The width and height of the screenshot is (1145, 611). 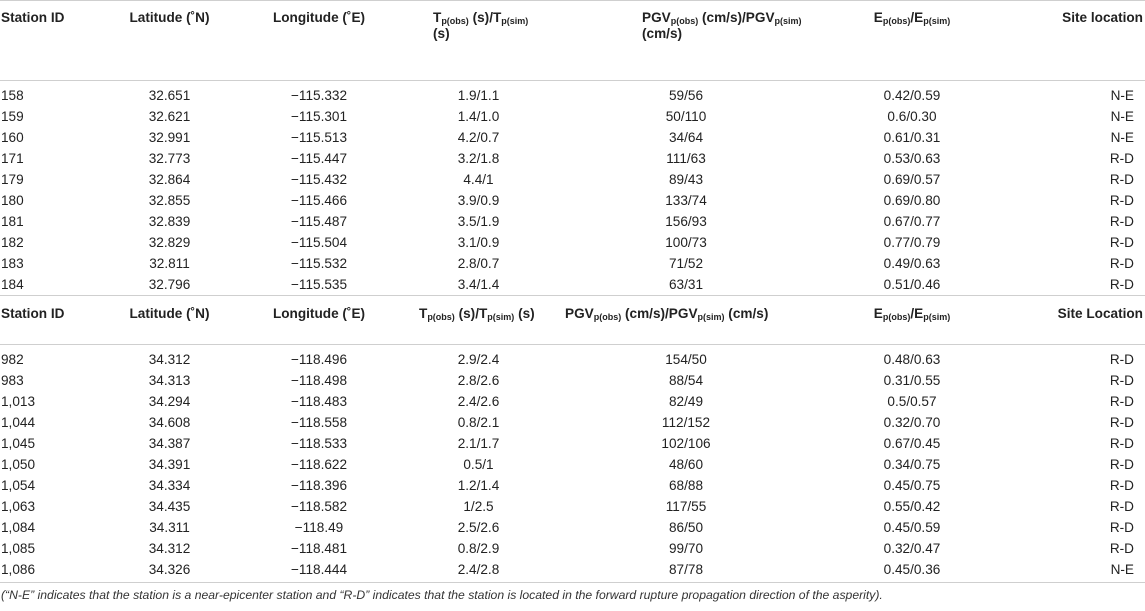 I want to click on header-pgv: PGVp(obs) (cm/s)/PGVp(sim) (cm/s), so click(x=686, y=40).